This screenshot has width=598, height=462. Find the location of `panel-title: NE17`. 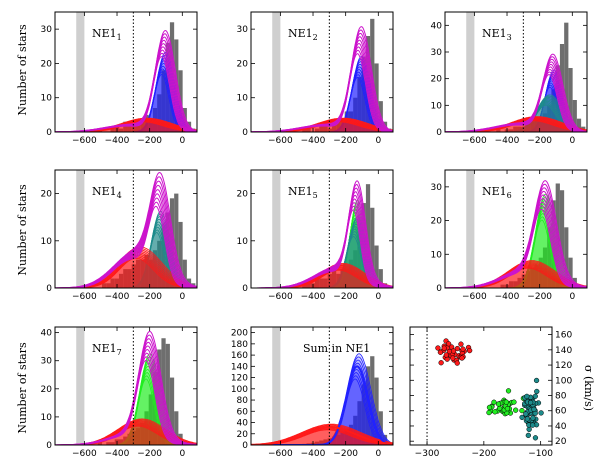

panel-title: NE17 is located at coordinates (107, 349).